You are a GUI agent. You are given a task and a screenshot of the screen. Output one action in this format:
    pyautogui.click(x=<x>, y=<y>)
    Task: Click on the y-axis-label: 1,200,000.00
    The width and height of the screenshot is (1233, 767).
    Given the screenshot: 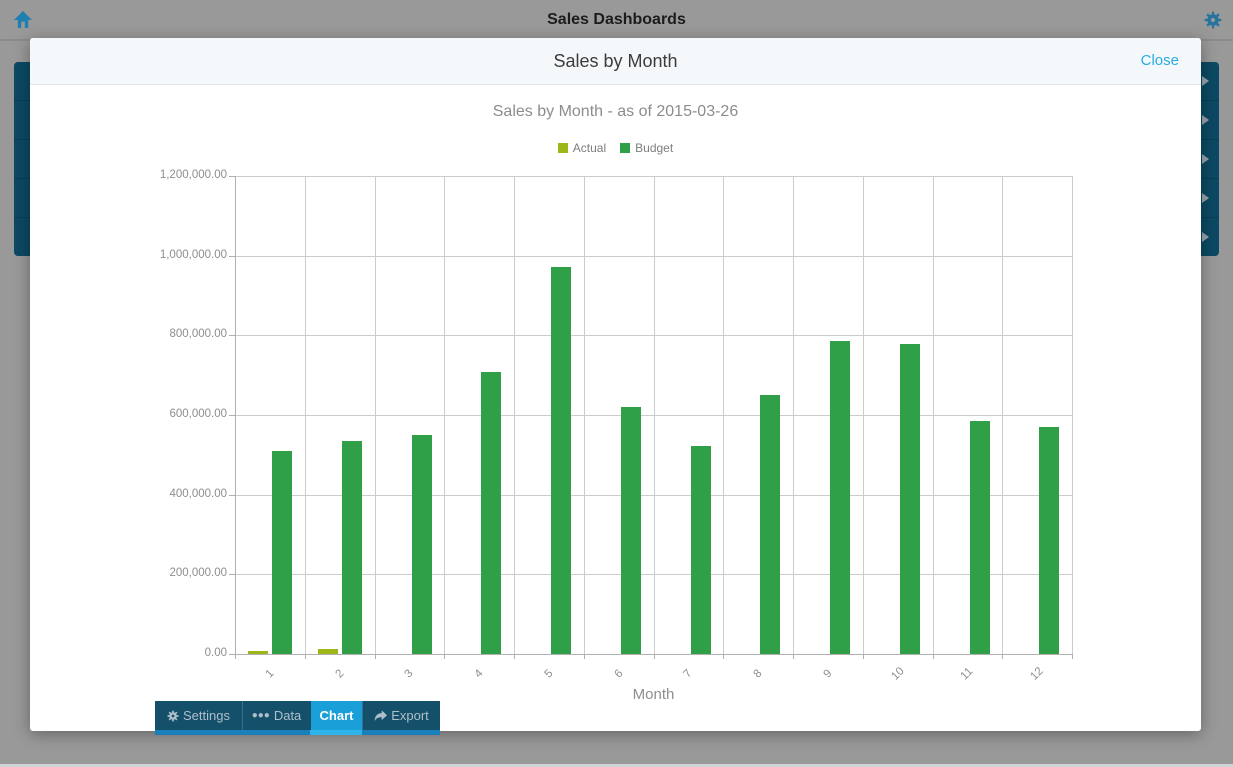 What is the action you would take?
    pyautogui.click(x=193, y=175)
    